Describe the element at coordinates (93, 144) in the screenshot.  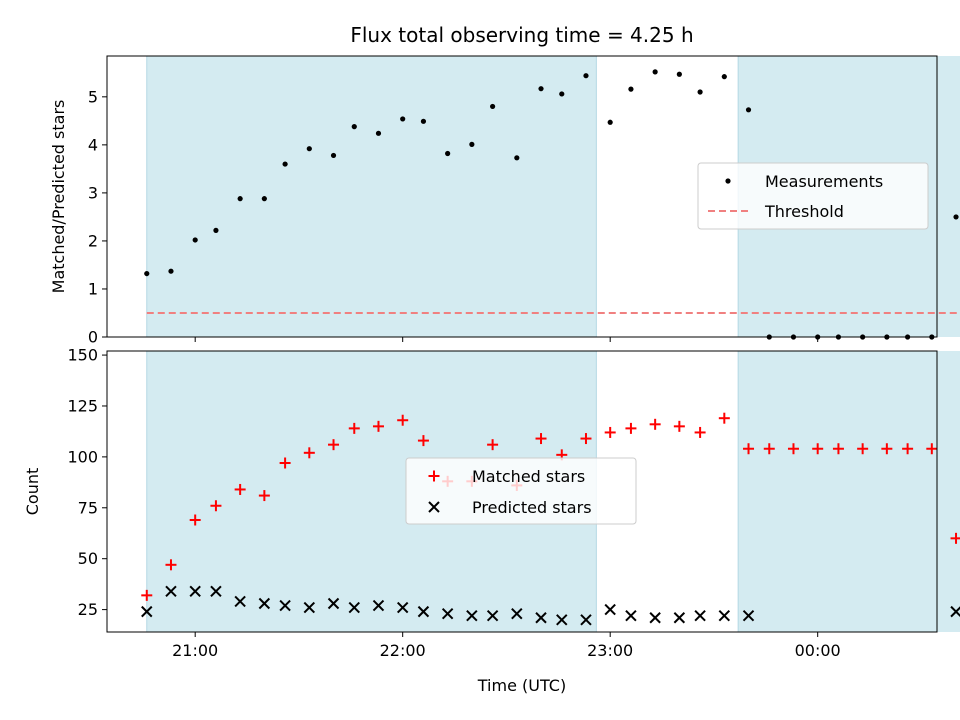
I see `y-tick-label: 4` at that location.